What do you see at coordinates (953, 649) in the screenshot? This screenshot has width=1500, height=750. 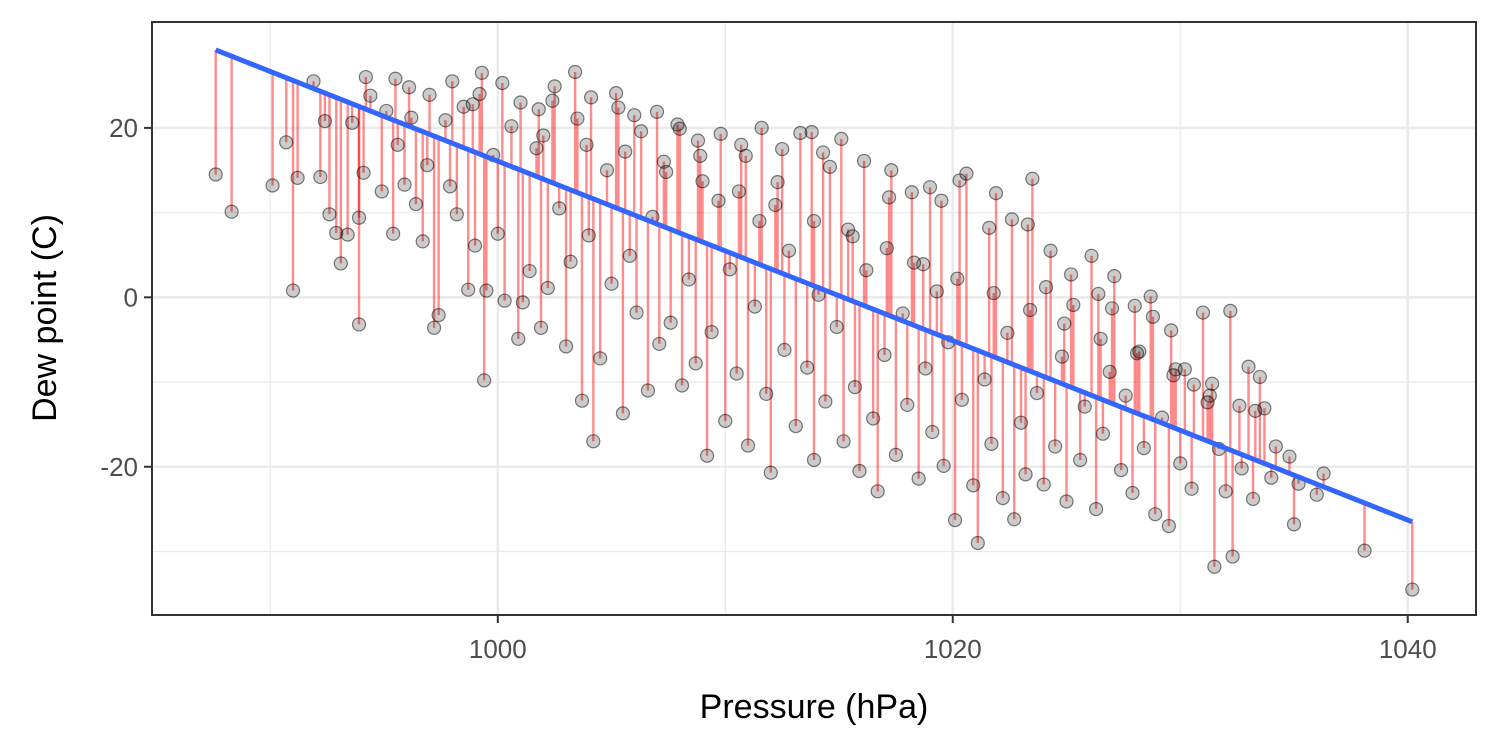 I see `x-tick-label: 1020` at bounding box center [953, 649].